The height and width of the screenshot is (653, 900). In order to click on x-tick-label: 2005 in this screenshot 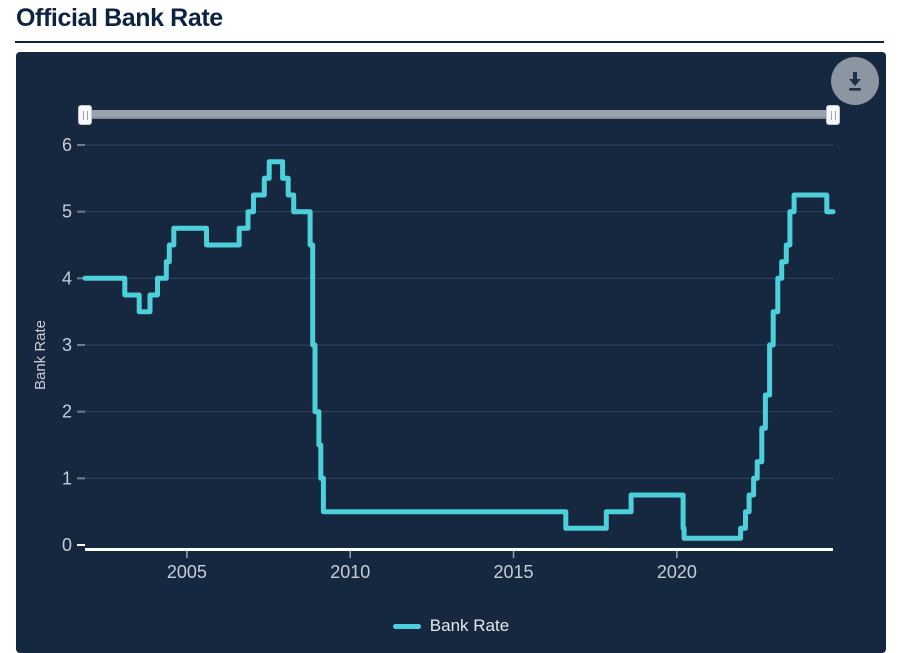, I will do `click(187, 572)`.